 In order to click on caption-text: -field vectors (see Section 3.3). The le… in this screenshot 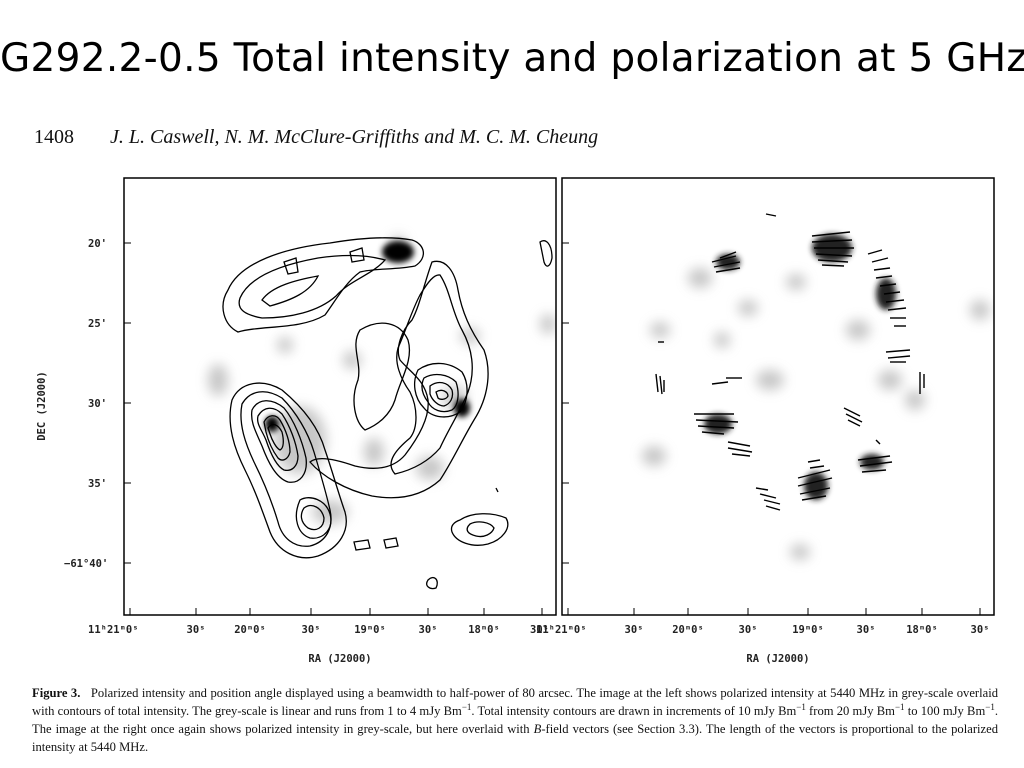, I will do `click(515, 738)`.